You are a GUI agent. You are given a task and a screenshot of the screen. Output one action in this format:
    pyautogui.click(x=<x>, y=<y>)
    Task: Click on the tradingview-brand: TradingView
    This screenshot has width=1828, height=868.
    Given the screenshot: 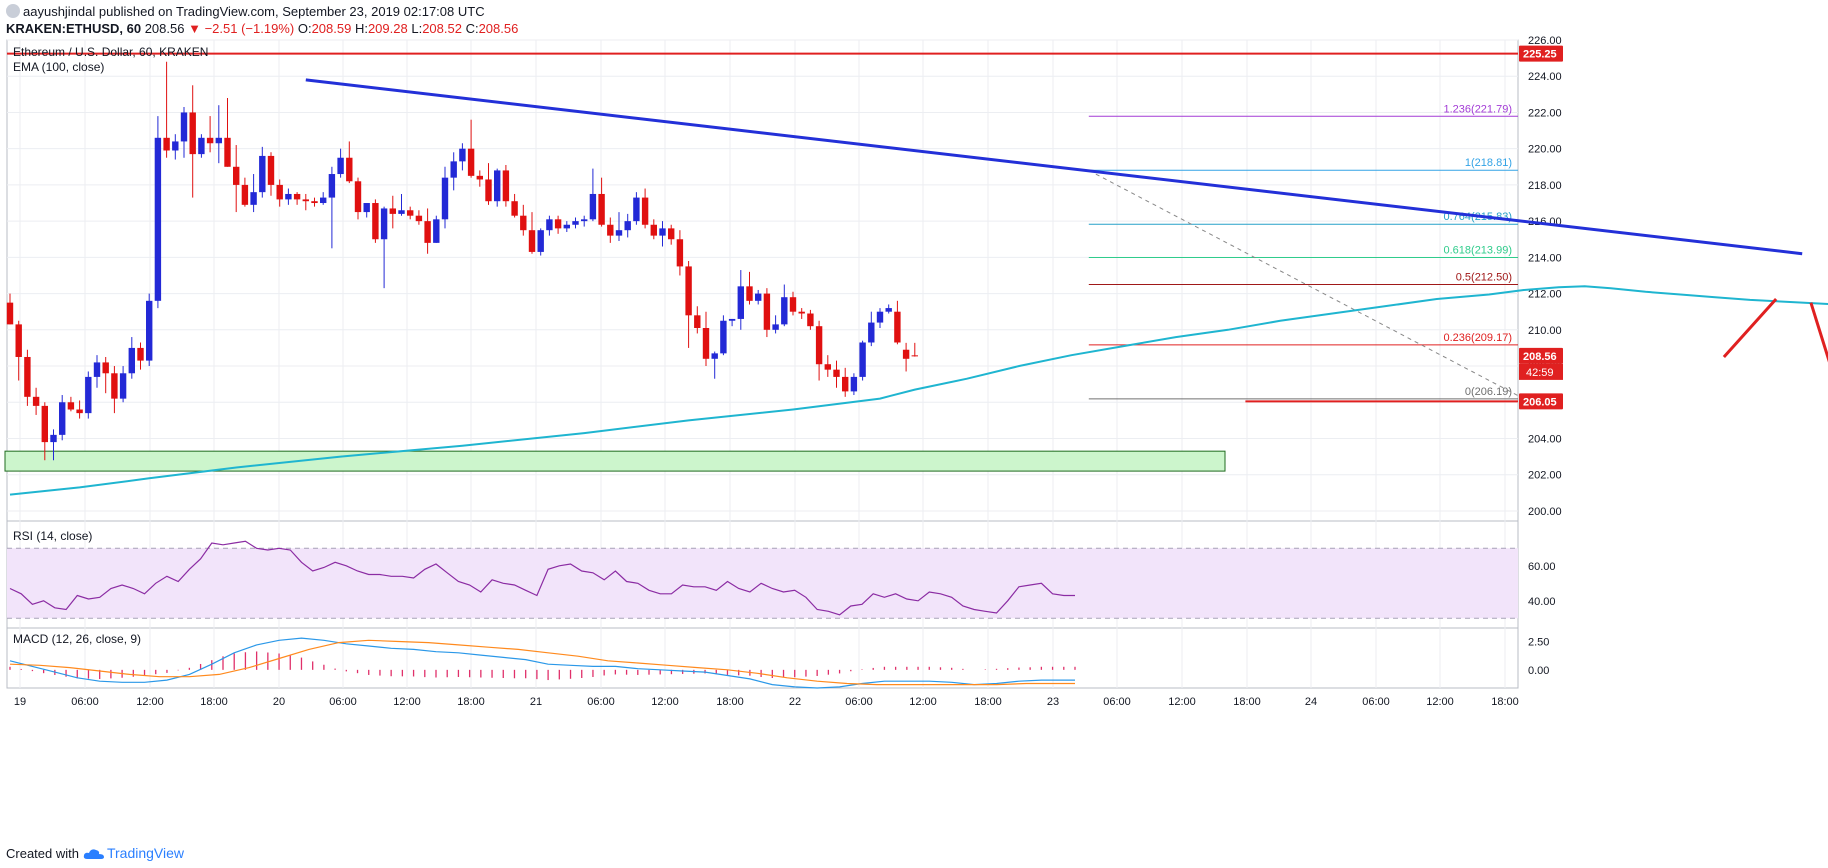 What is the action you would take?
    pyautogui.click(x=145, y=853)
    